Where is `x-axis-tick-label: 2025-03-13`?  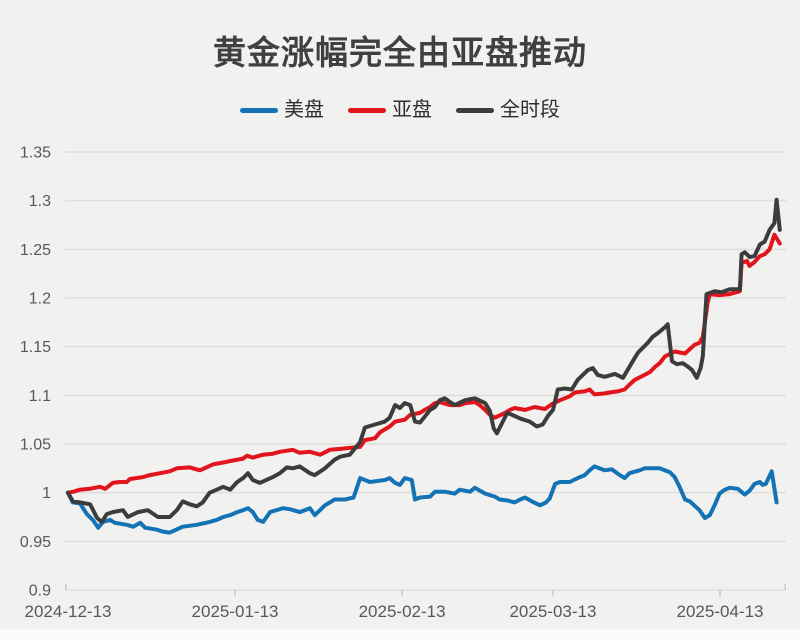 x-axis-tick-label: 2025-03-13 is located at coordinates (552, 611).